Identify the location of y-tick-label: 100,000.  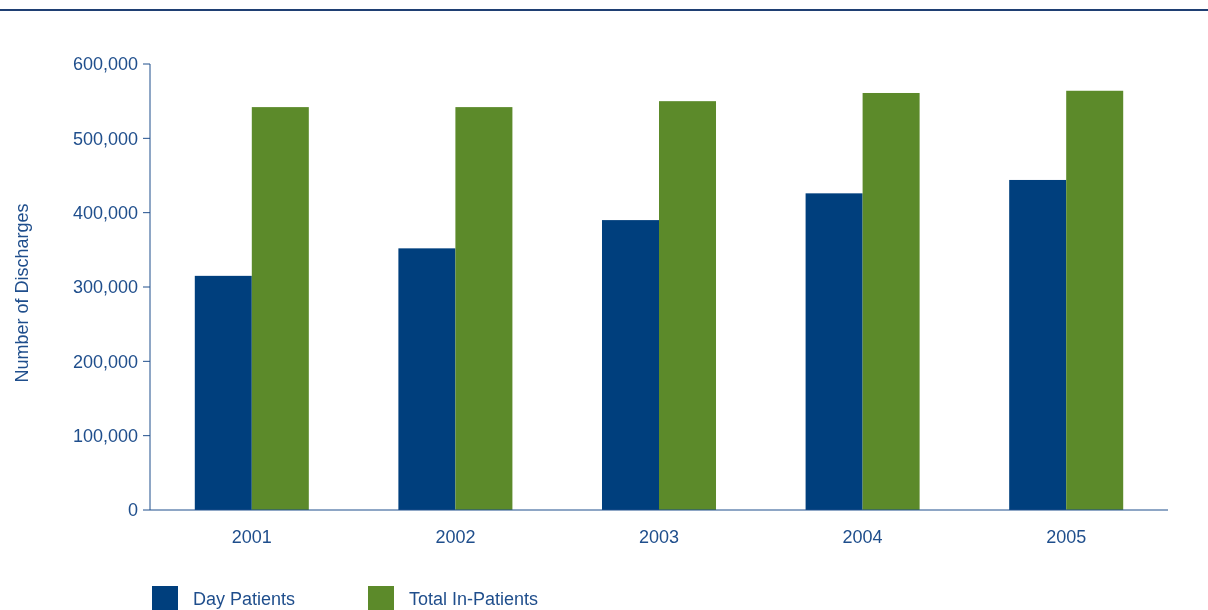
(105, 435).